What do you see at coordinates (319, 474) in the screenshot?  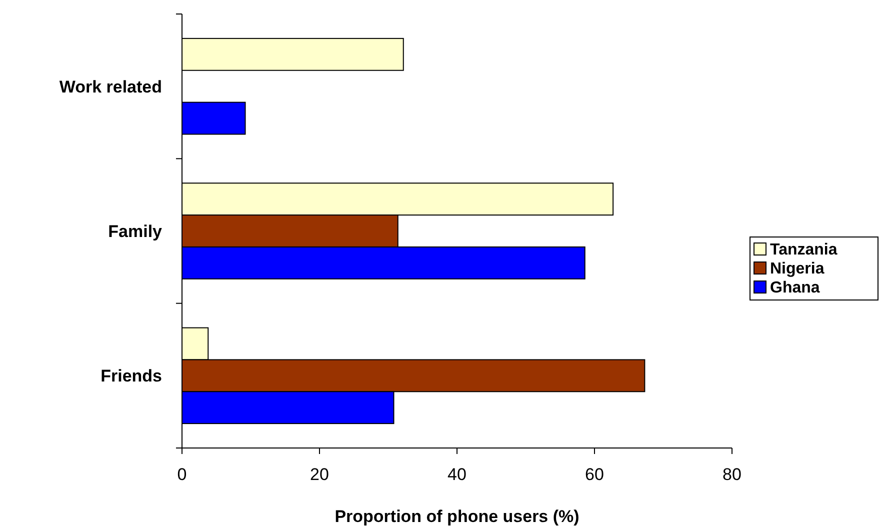 I see `x-tick-label: 20` at bounding box center [319, 474].